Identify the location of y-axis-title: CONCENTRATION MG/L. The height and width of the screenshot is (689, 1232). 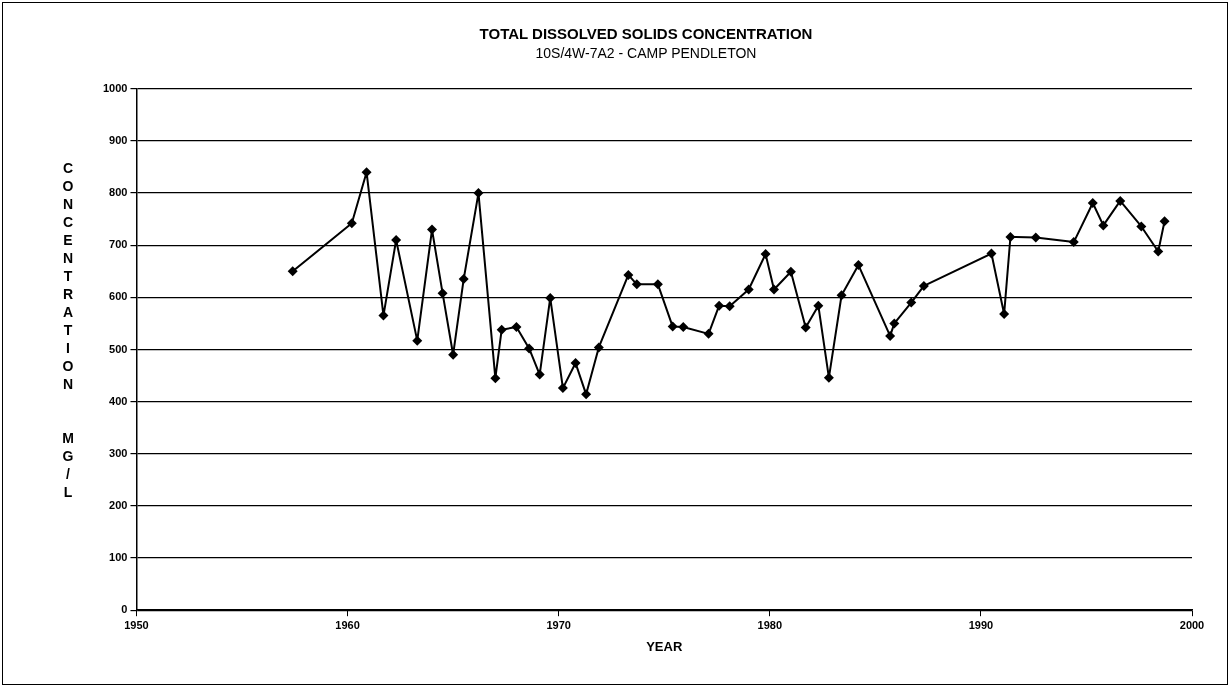
(68, 332).